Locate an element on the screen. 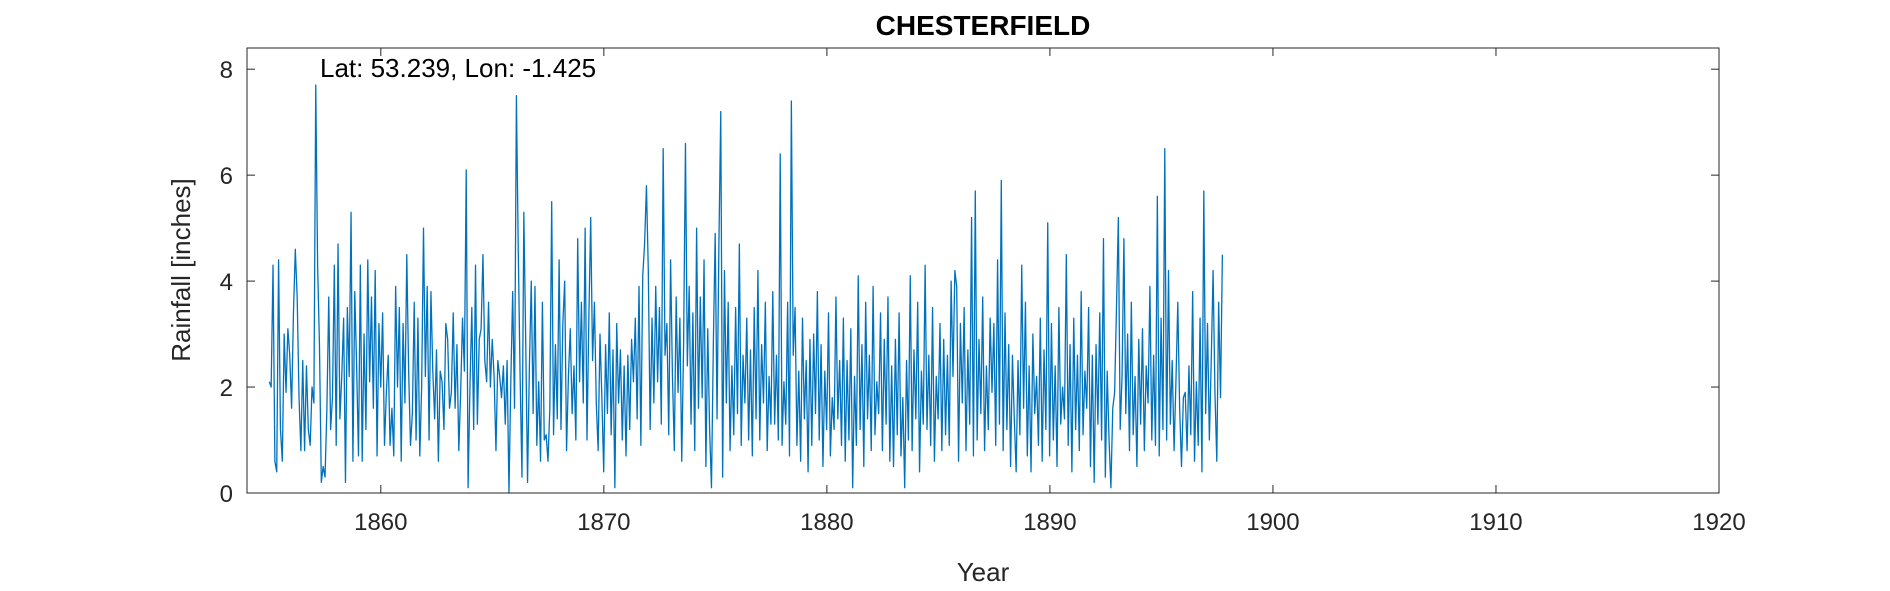 The width and height of the screenshot is (1890, 591). x-tick-label: 1880 is located at coordinates (826, 522).